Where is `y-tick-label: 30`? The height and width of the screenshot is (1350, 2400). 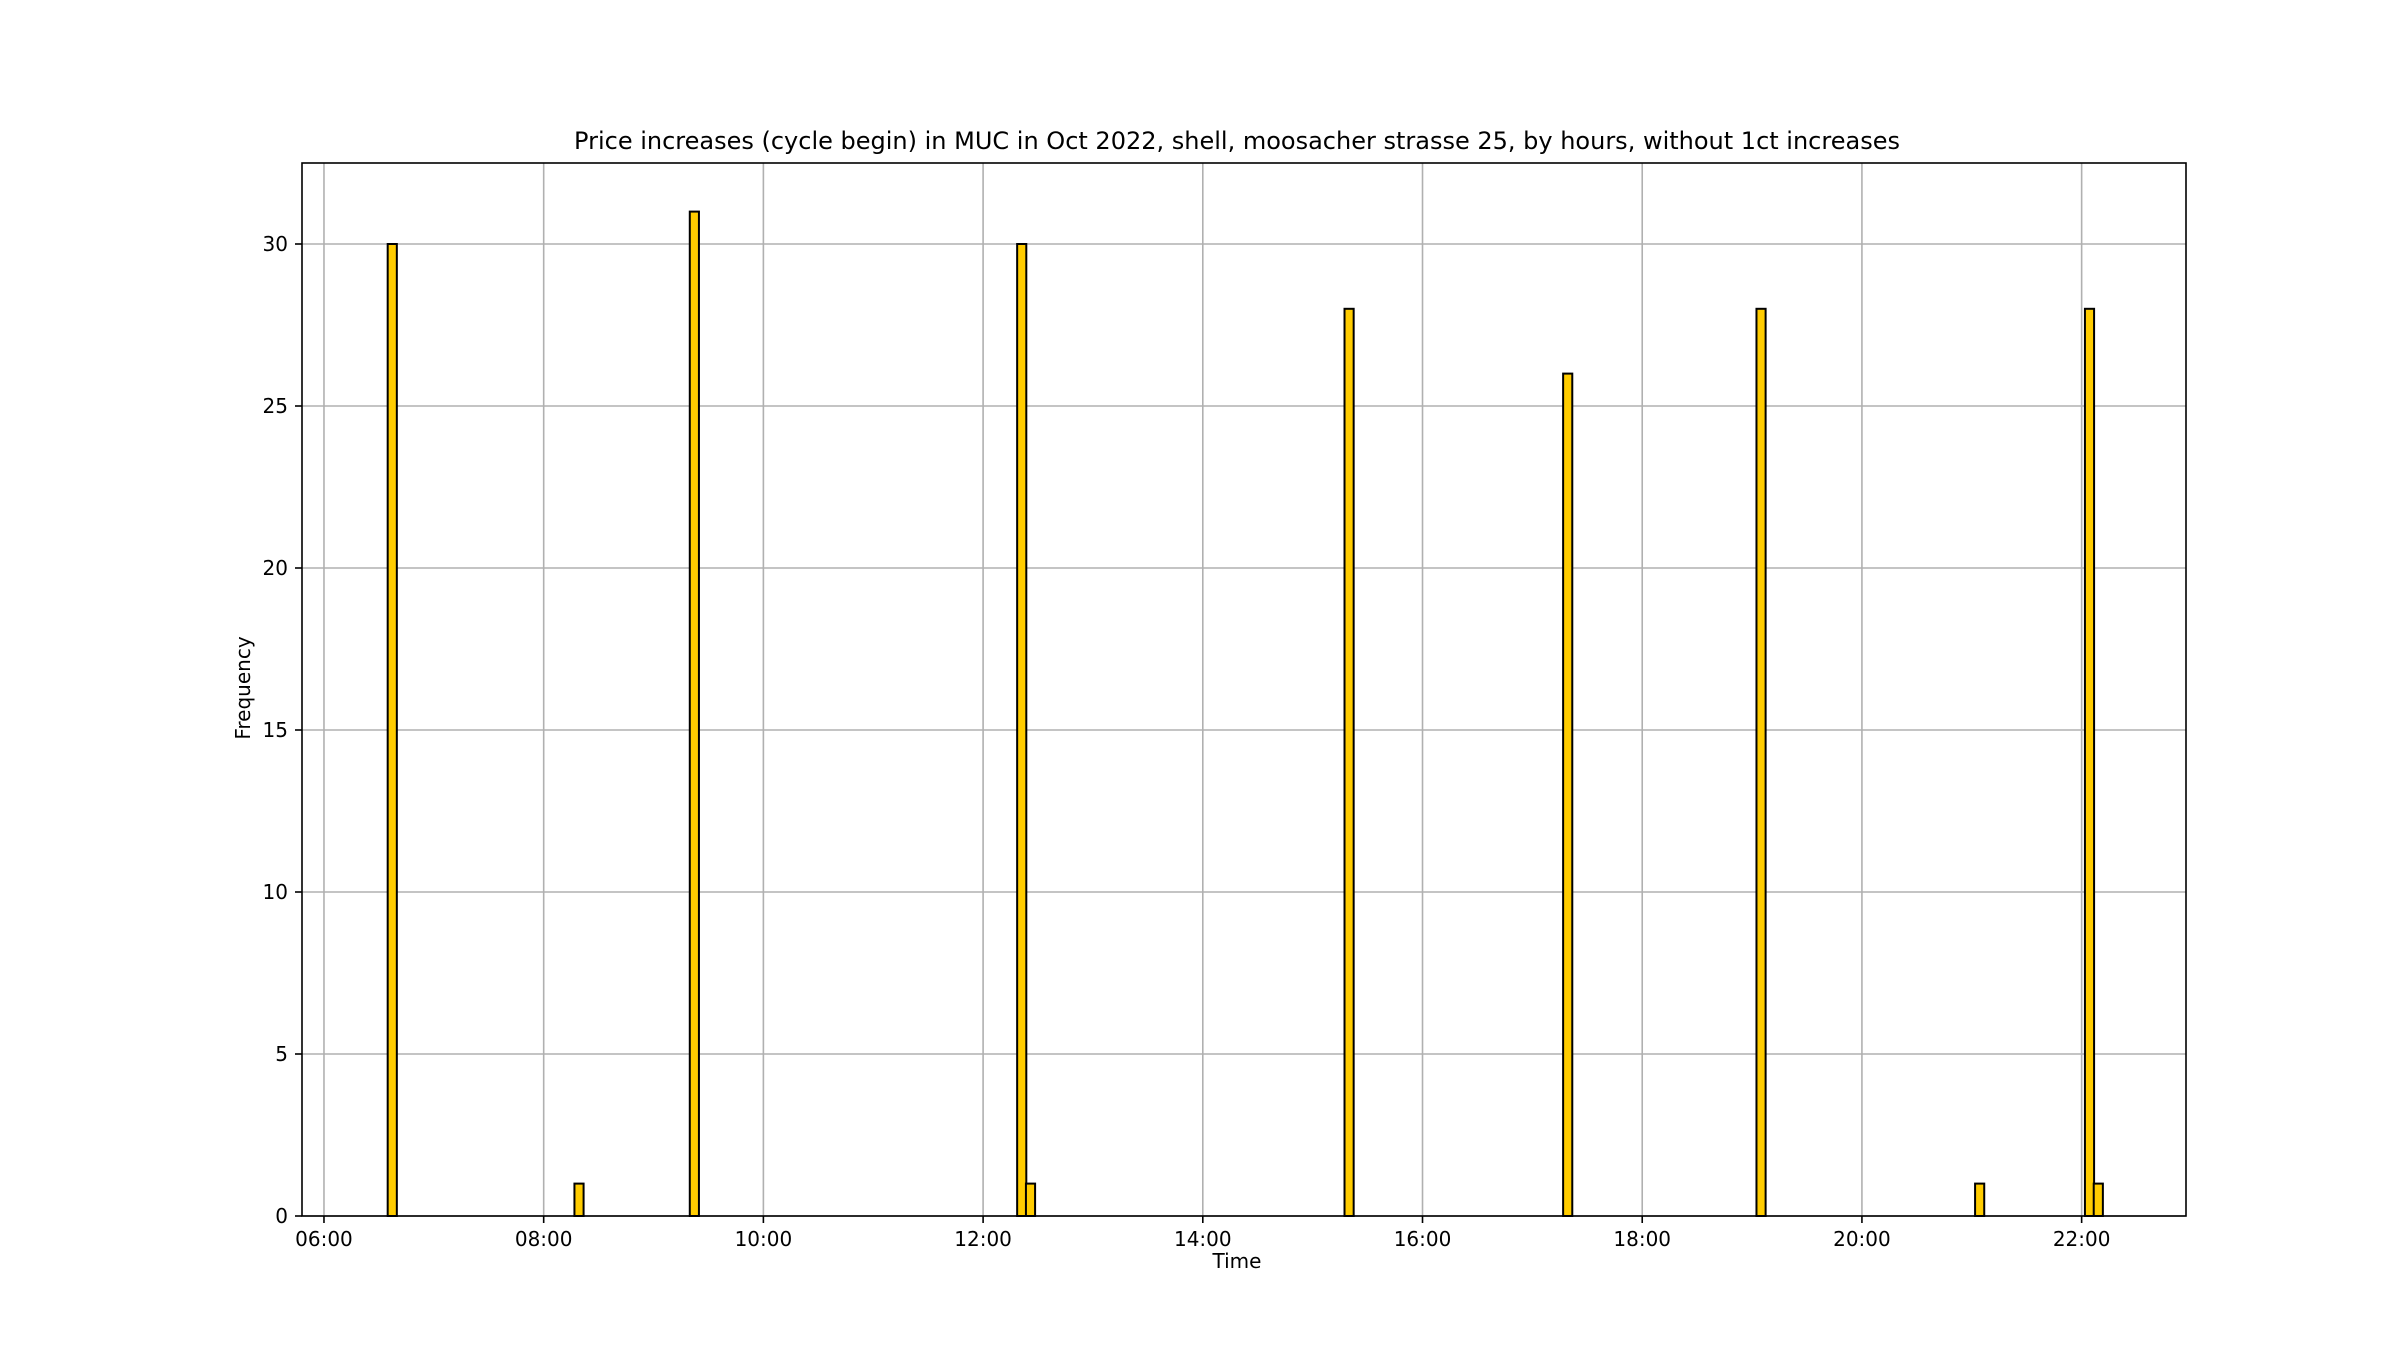 y-tick-label: 30 is located at coordinates (275, 244).